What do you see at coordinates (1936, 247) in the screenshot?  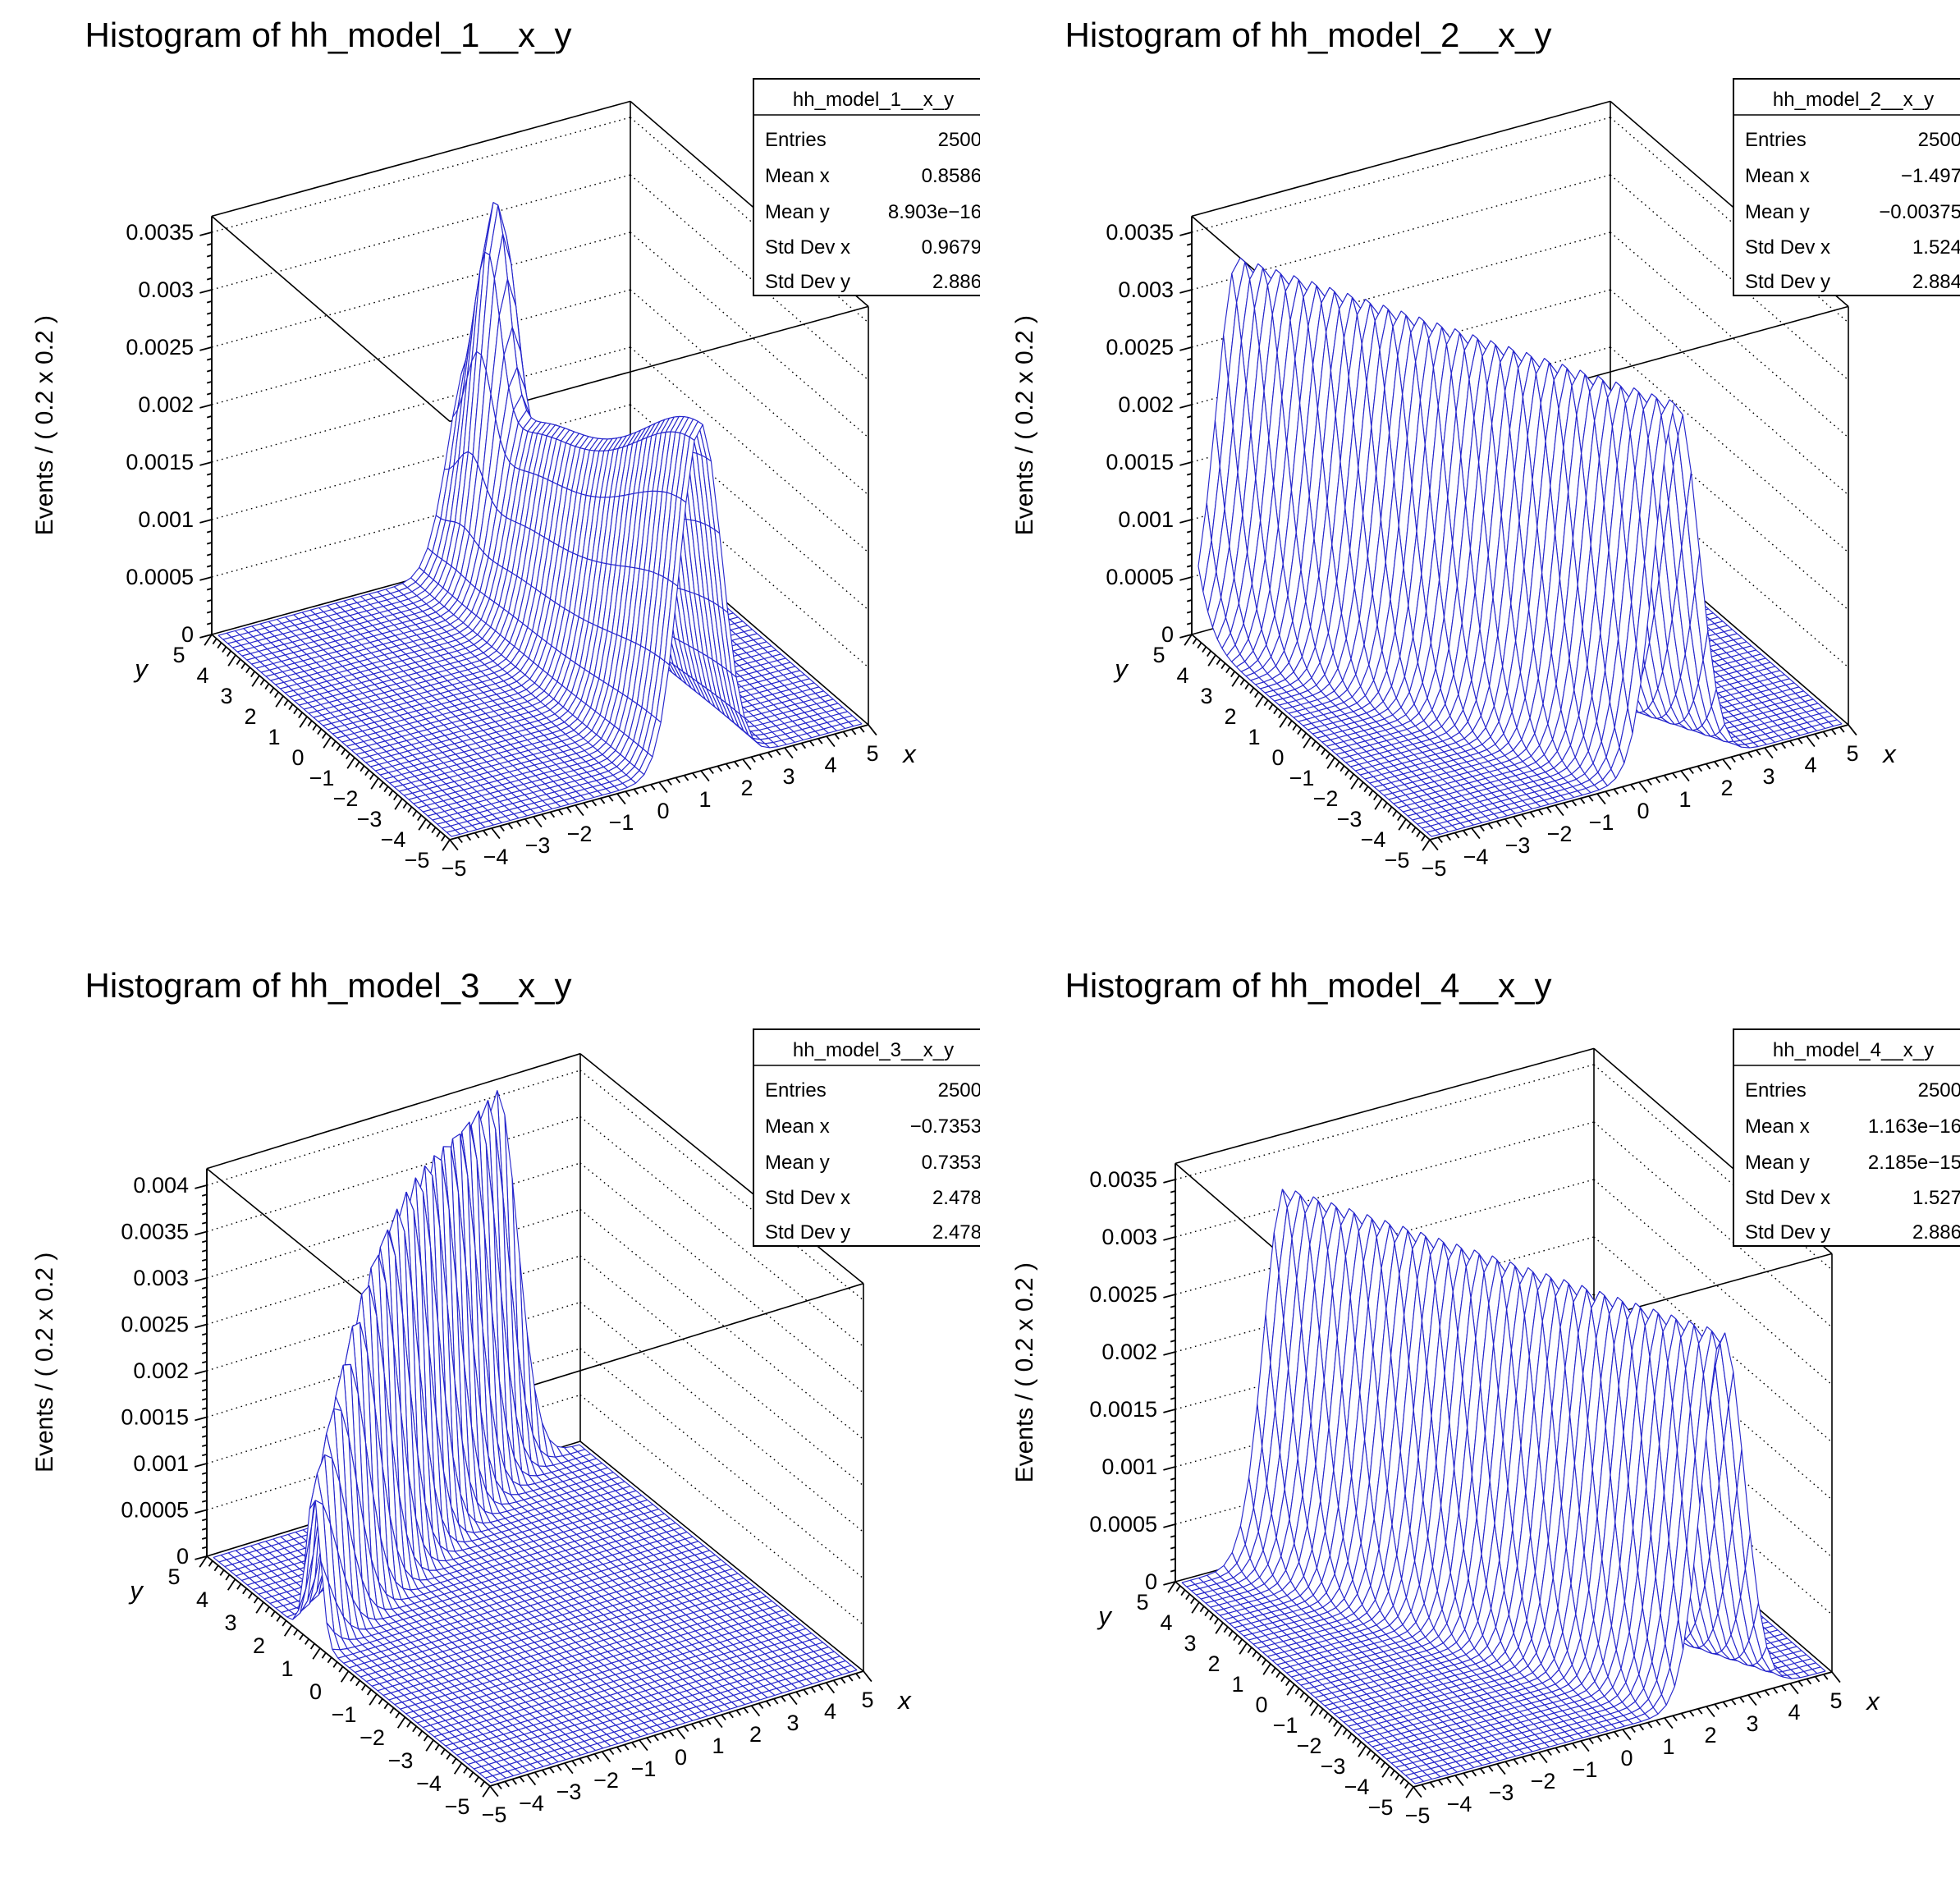 I see `stats-value: 1.524` at bounding box center [1936, 247].